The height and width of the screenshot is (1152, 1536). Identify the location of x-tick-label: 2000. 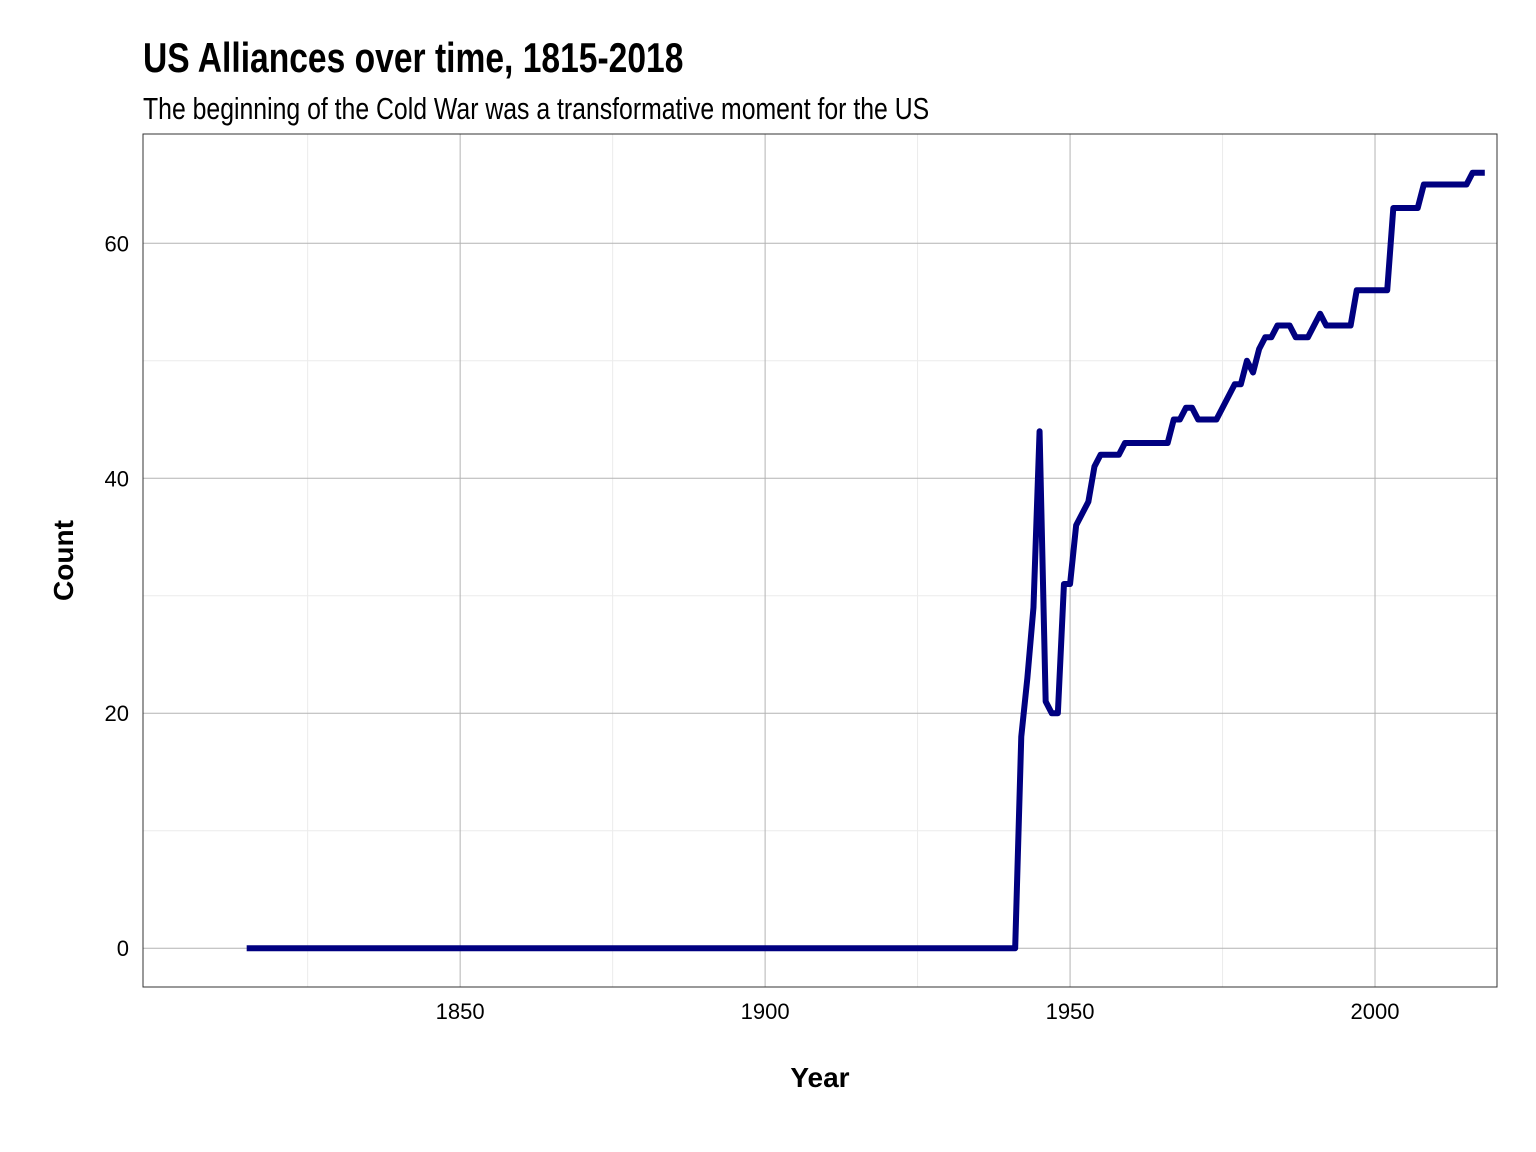
(1375, 1011).